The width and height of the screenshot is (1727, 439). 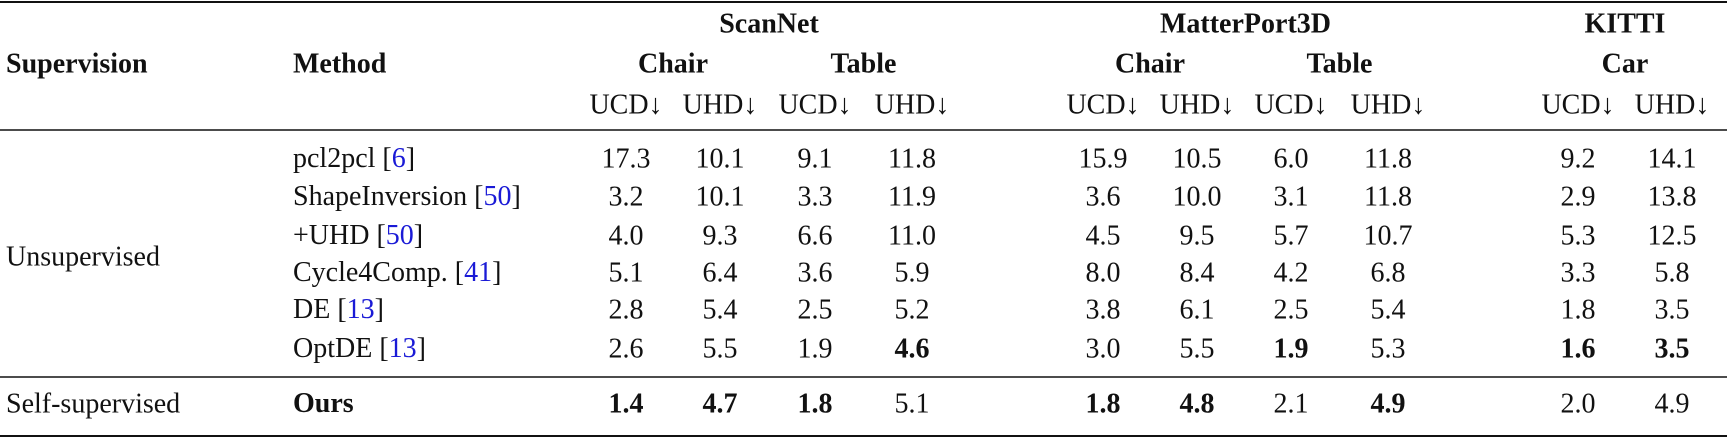 What do you see at coordinates (341, 348) in the screenshot?
I see `method-text: OptDE [` at bounding box center [341, 348].